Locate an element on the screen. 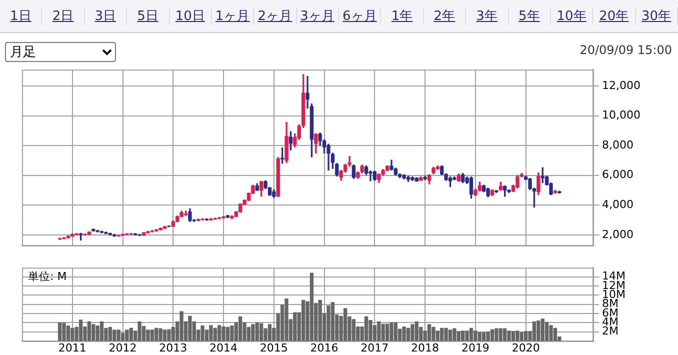  y-tick-label: 4,000 is located at coordinates (618, 205).